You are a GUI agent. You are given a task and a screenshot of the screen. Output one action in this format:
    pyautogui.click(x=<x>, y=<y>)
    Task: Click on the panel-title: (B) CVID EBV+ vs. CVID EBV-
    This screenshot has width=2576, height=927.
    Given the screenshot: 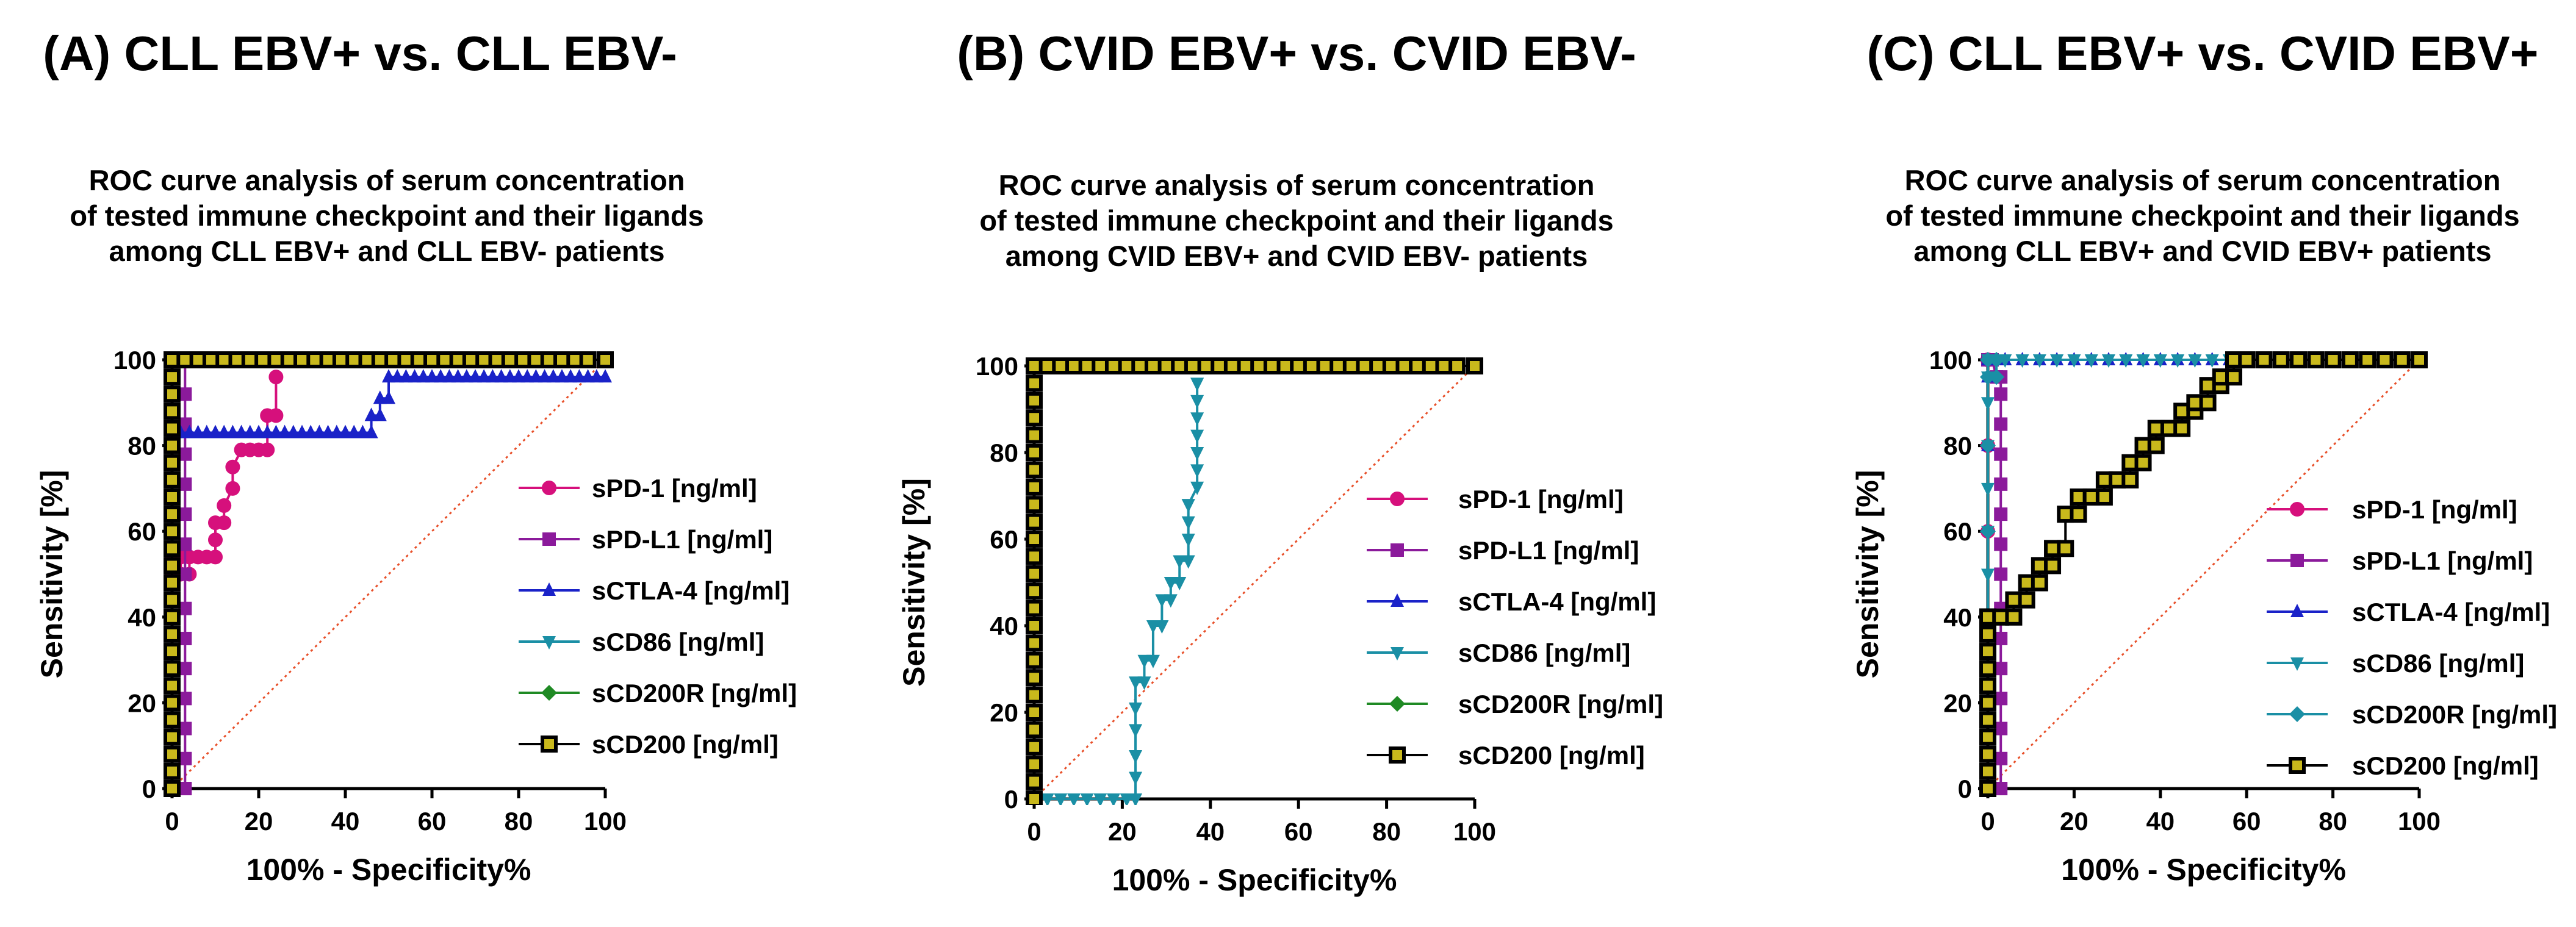 What is the action you would take?
    pyautogui.click(x=1296, y=53)
    